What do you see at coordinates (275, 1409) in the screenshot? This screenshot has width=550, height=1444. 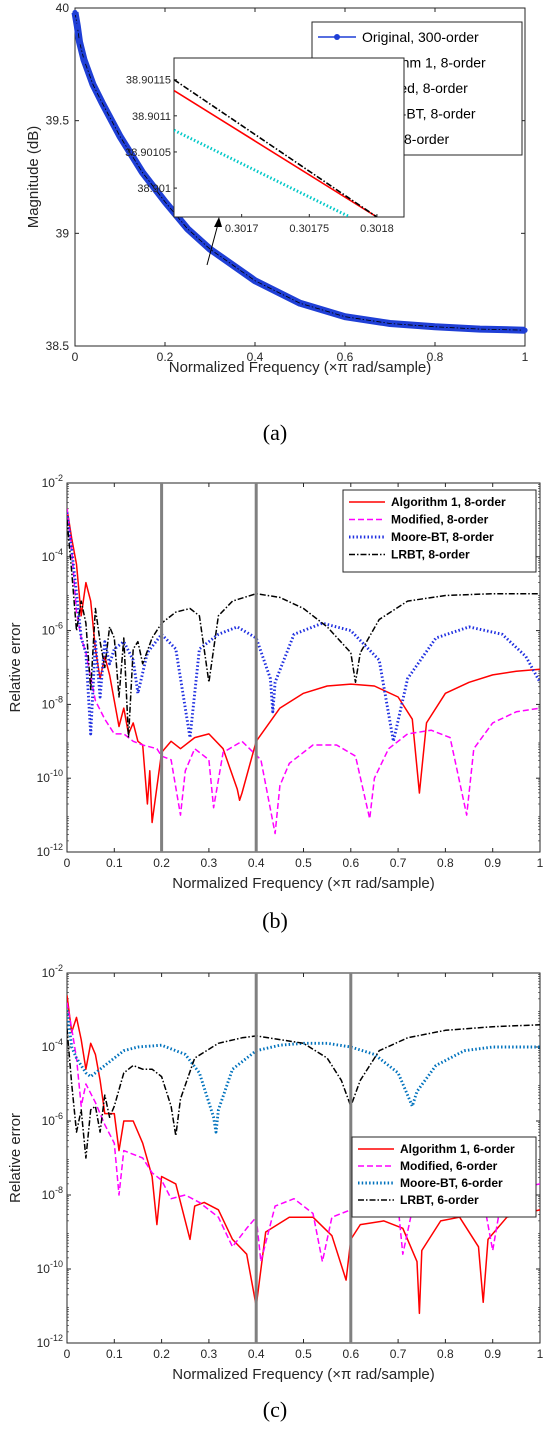 I see `caption-c: (c)` at bounding box center [275, 1409].